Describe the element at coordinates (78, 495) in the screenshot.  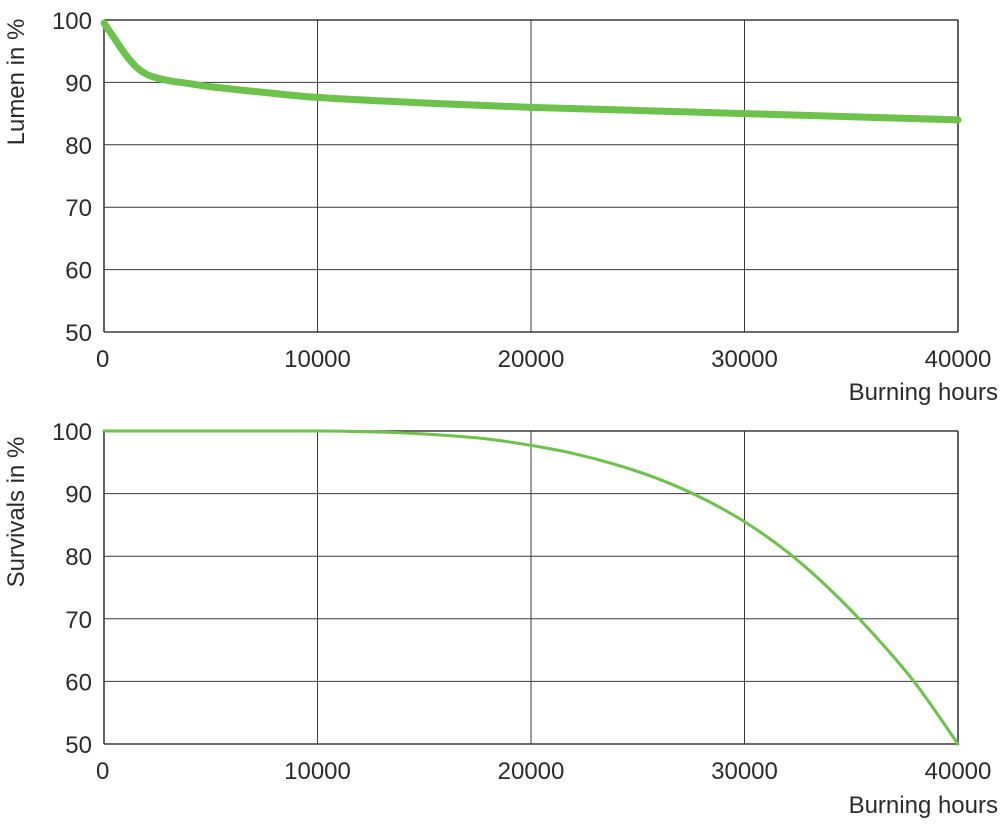
I see `survivals-y-tick-label: 90` at that location.